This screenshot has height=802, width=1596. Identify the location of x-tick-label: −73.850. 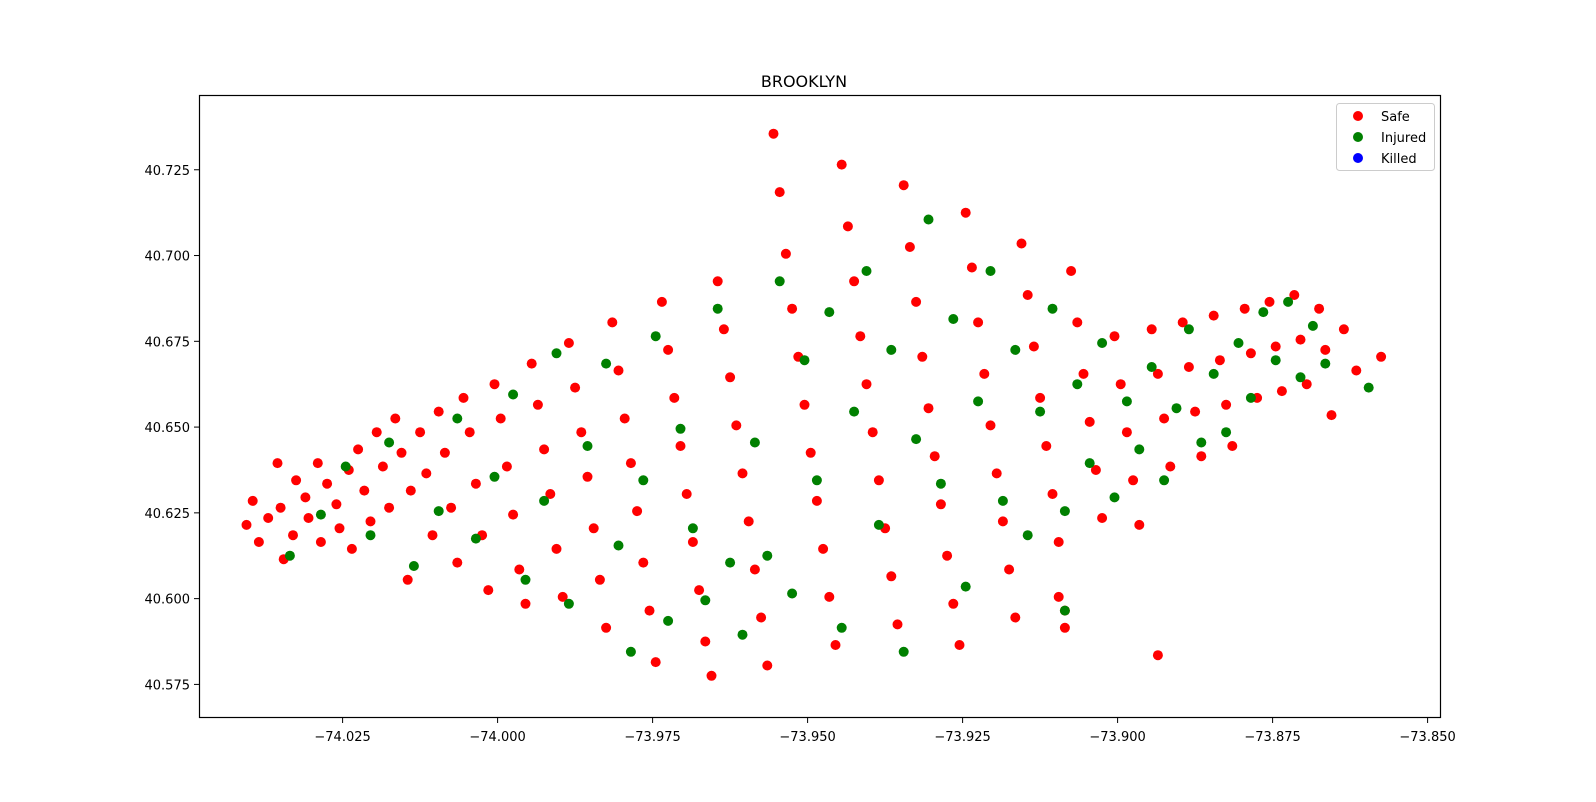
(1427, 737).